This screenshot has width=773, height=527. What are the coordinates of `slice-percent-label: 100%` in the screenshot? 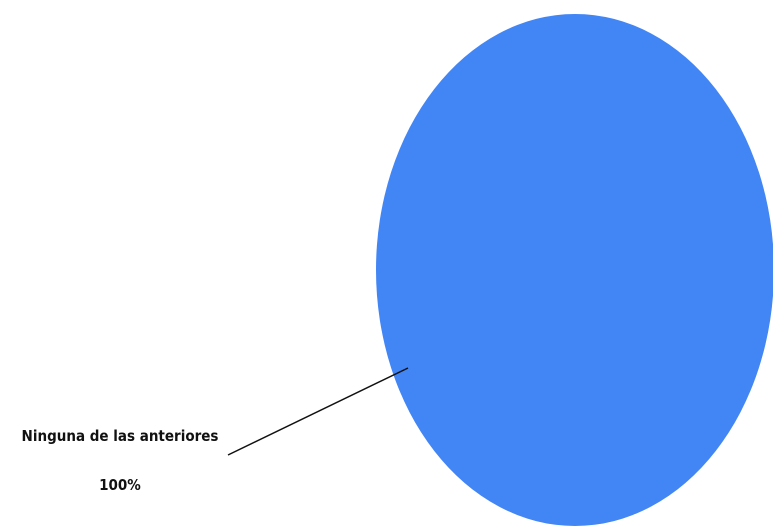 It's located at (120, 485).